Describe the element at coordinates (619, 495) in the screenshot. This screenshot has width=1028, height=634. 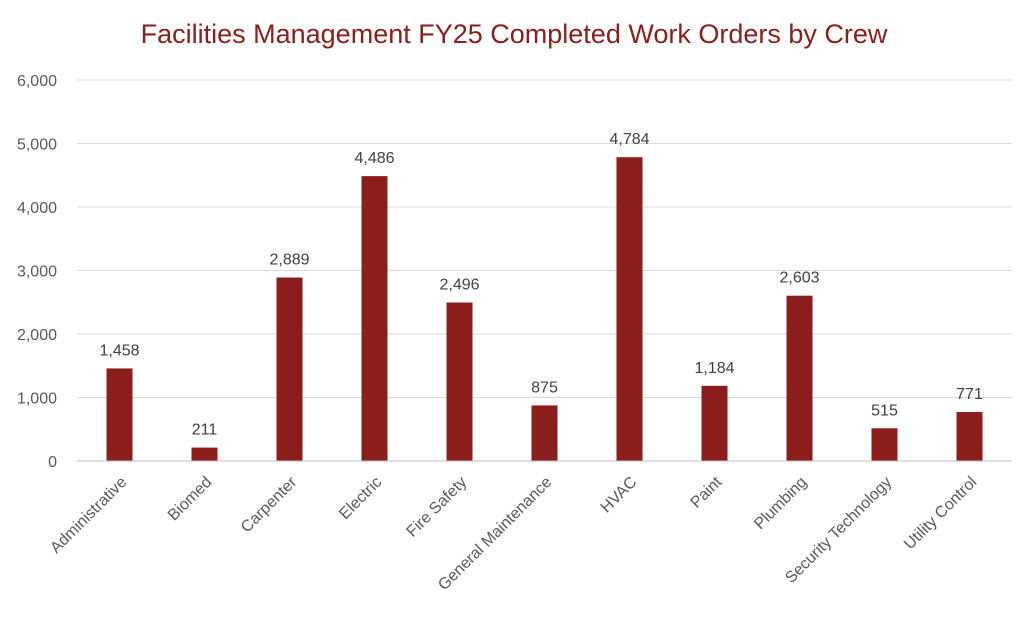
I see `category-label: HVAC` at that location.